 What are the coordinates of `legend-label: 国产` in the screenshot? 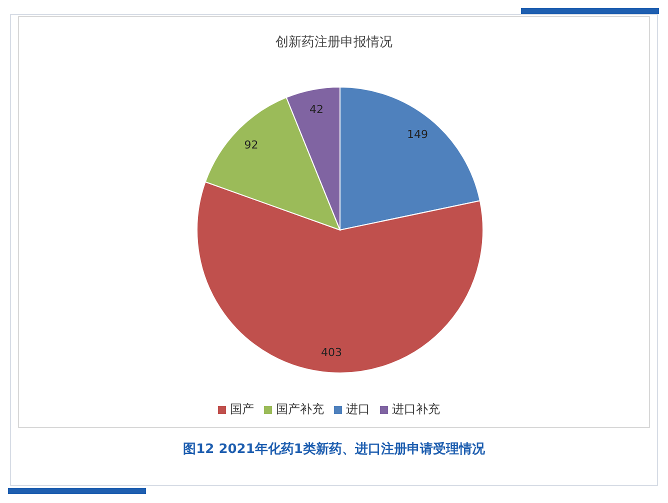 It's located at (242, 409).